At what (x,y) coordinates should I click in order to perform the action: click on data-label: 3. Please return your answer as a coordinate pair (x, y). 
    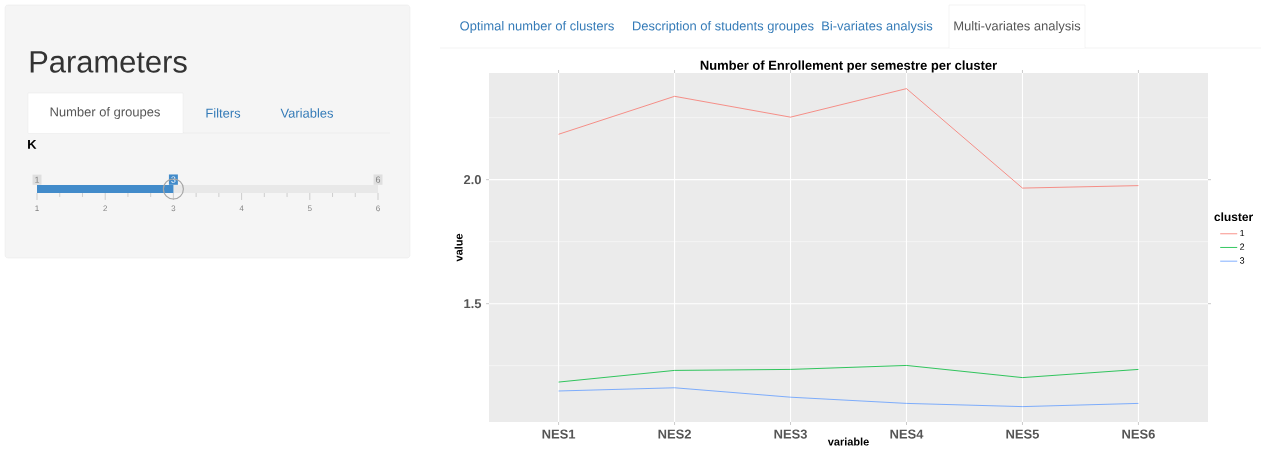
    Looking at the image, I should click on (173, 179).